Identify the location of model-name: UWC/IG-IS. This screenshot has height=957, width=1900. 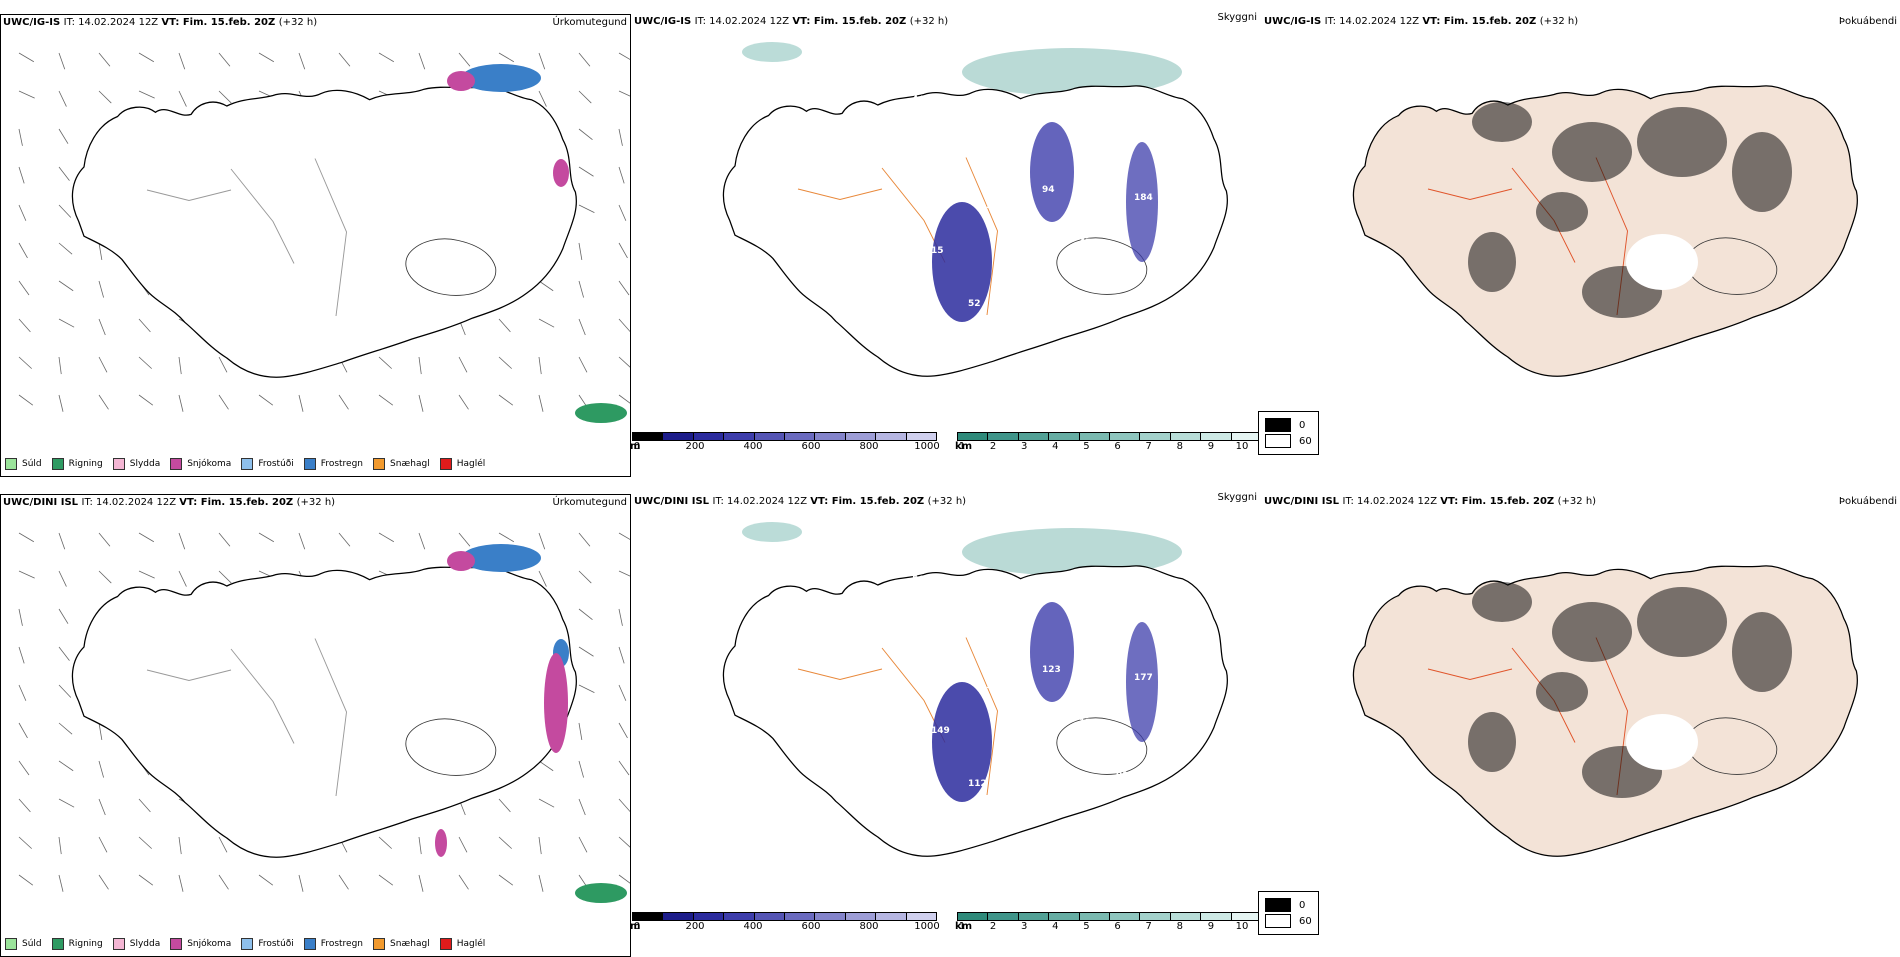
(1294, 21).